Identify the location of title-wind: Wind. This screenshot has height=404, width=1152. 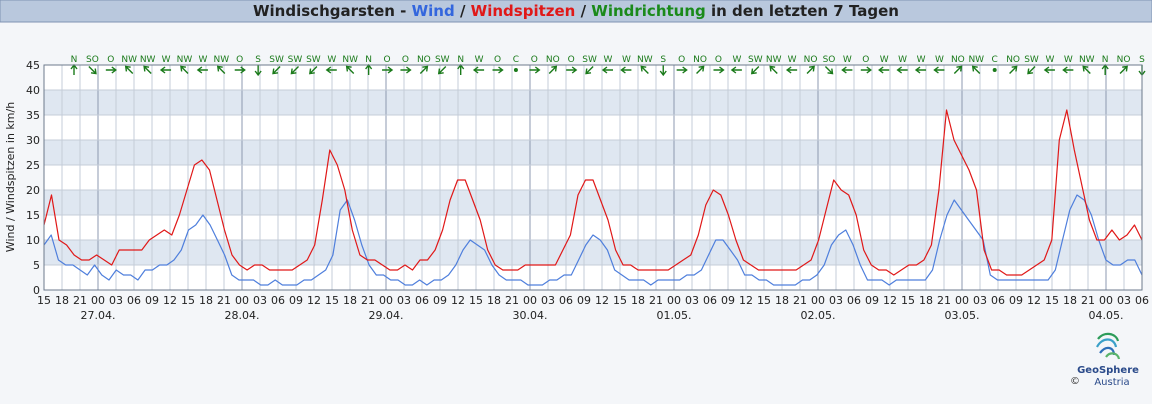
(433, 11).